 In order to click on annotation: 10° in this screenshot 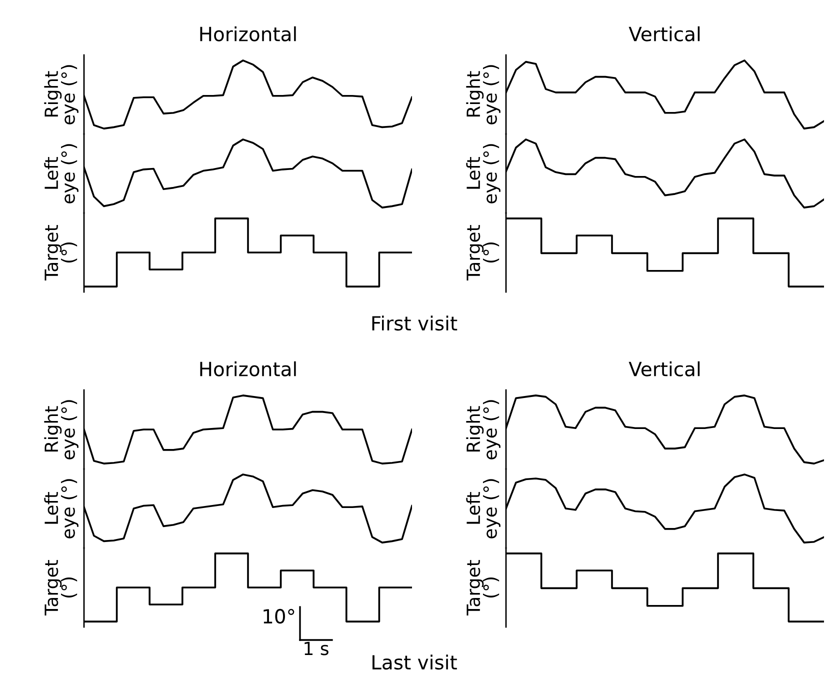, I will do `click(279, 616)`.